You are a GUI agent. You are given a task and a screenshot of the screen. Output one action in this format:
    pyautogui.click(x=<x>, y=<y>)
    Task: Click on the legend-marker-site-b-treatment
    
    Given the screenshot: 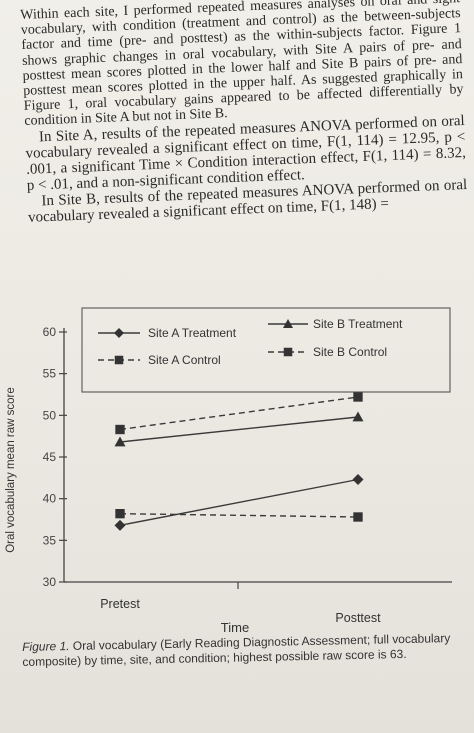 What is the action you would take?
    pyautogui.click(x=288, y=323)
    